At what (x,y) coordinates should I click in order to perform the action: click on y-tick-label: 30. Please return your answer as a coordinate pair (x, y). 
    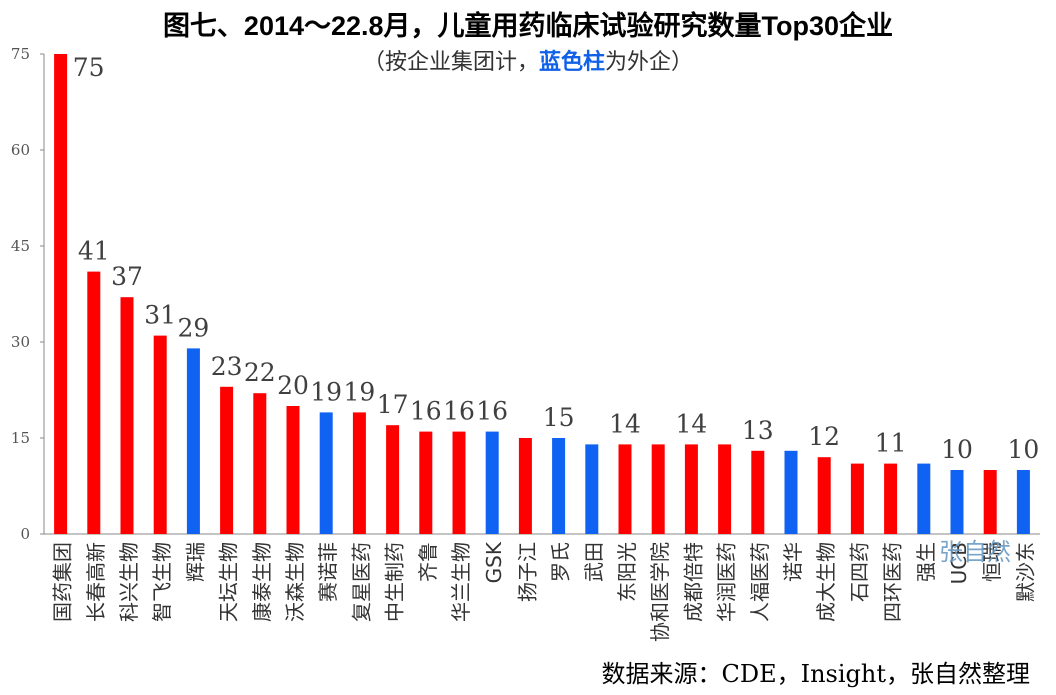
    Looking at the image, I should click on (20, 342).